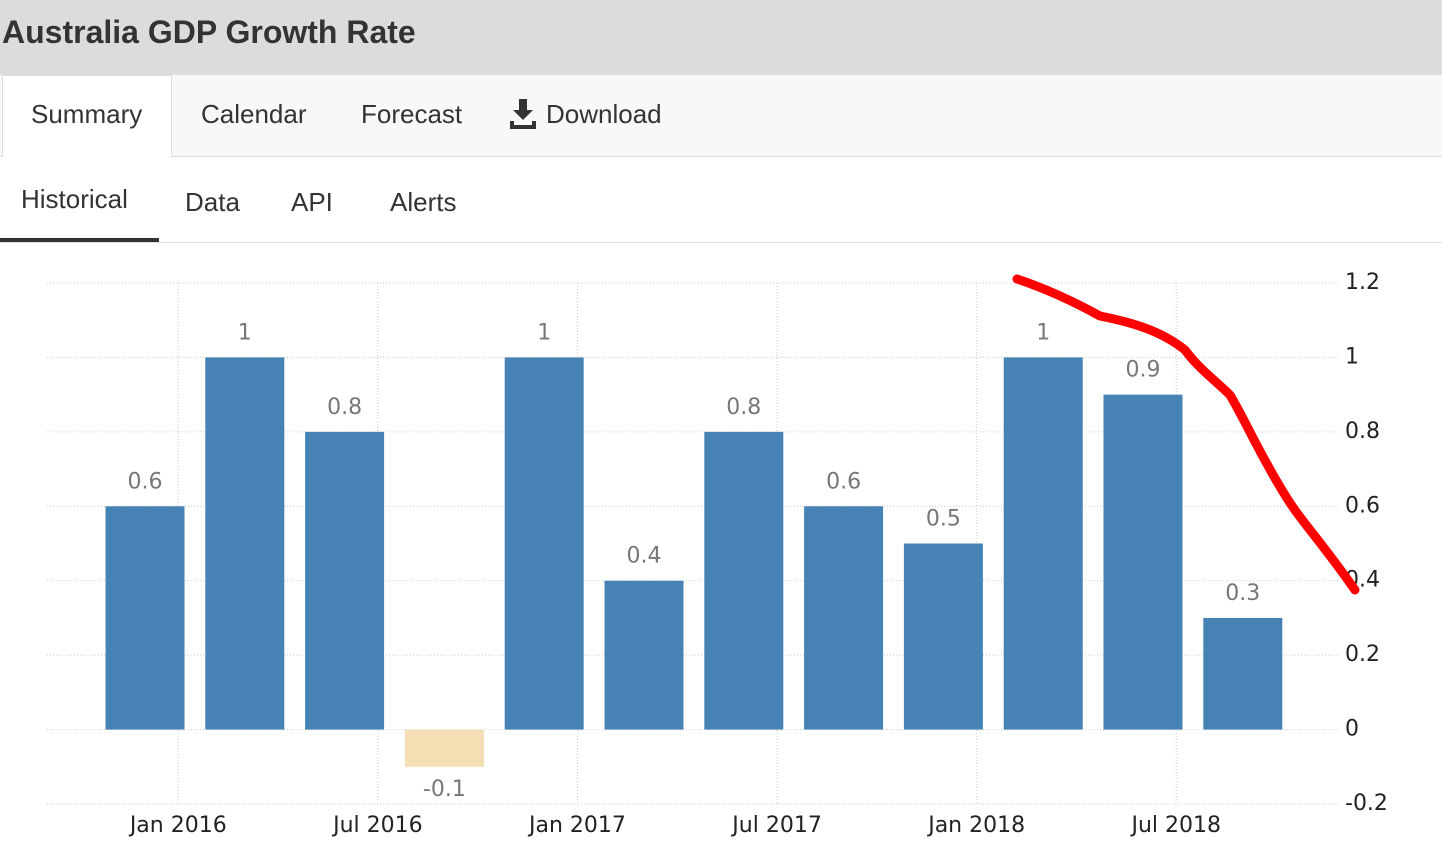 This screenshot has width=1442, height=855. Describe the element at coordinates (312, 202) in the screenshot. I see `subtab: API` at that location.